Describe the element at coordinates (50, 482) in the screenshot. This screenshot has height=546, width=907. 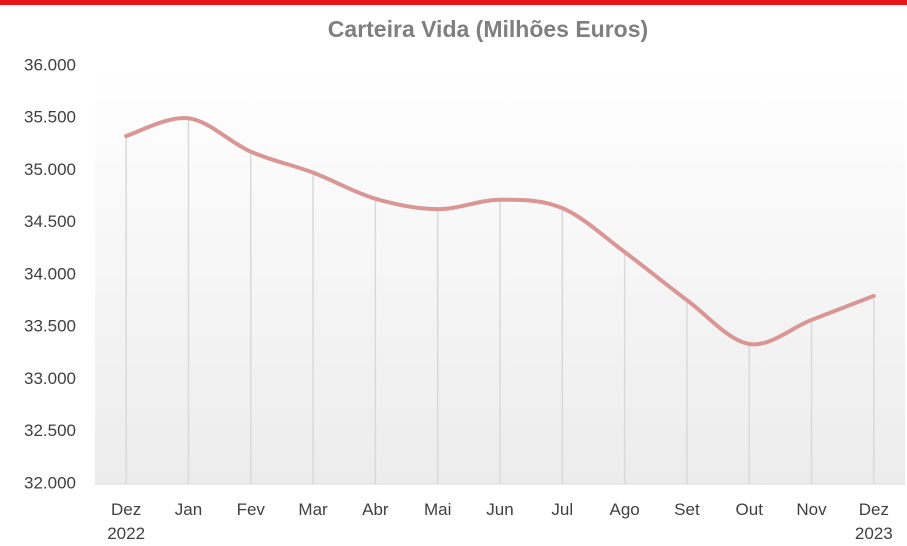
I see `y-tick-label: 32.000` at that location.